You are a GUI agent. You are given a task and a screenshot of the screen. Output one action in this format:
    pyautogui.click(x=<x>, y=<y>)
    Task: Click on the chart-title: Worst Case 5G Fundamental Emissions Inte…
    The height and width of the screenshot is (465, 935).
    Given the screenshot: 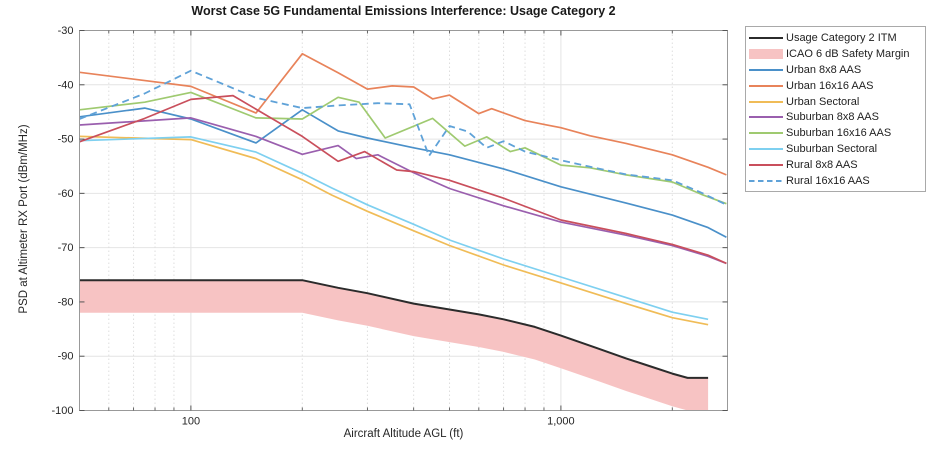 What is the action you would take?
    pyautogui.click(x=403, y=11)
    